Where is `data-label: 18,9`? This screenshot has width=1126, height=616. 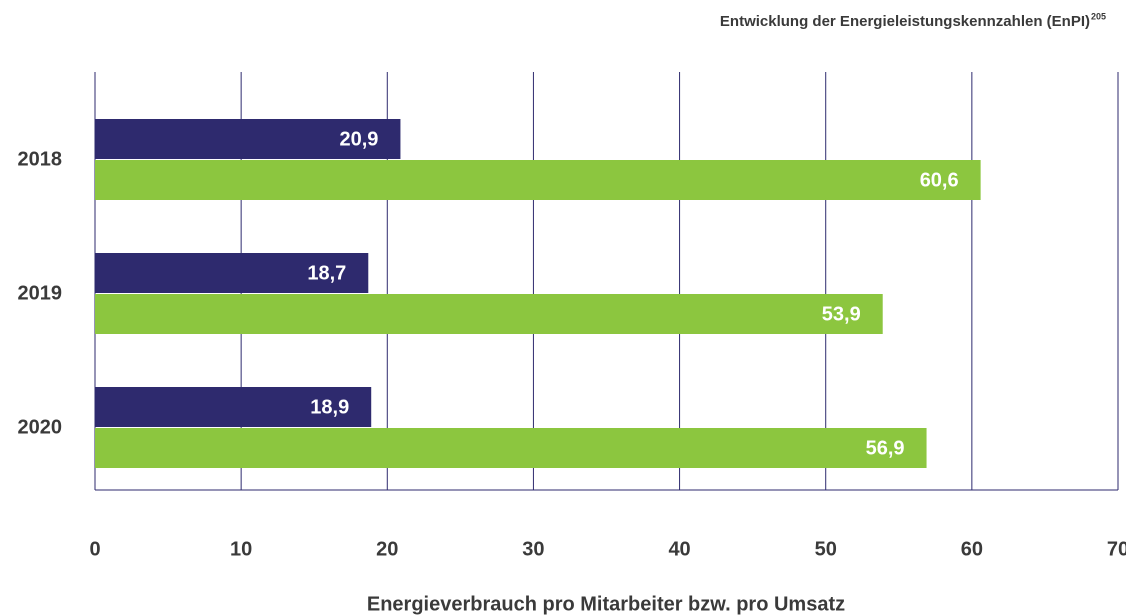
data-label: 18,9 is located at coordinates (329, 407).